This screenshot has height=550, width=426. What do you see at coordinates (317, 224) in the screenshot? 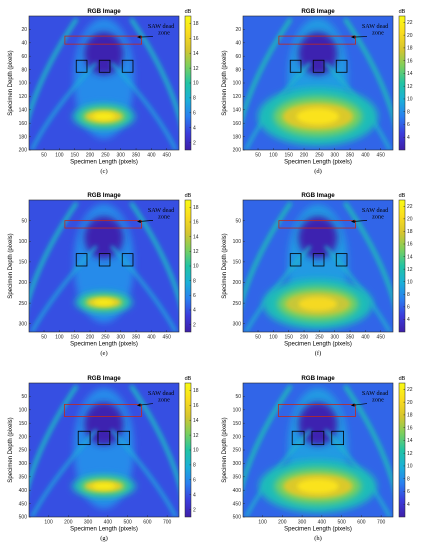
I see `dead-zone-box` at bounding box center [317, 224].